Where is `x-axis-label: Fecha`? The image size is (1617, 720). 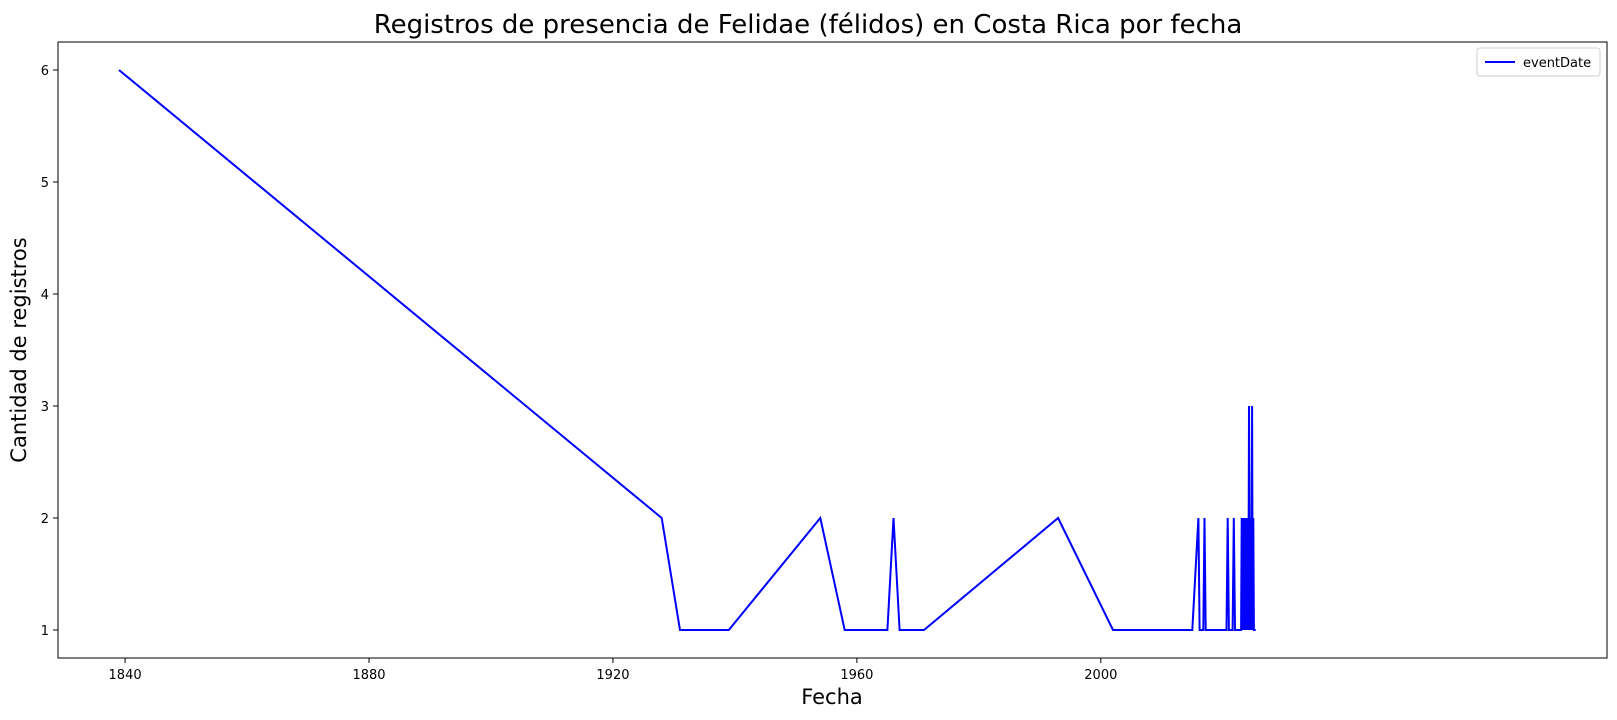 x-axis-label: Fecha is located at coordinates (832, 697).